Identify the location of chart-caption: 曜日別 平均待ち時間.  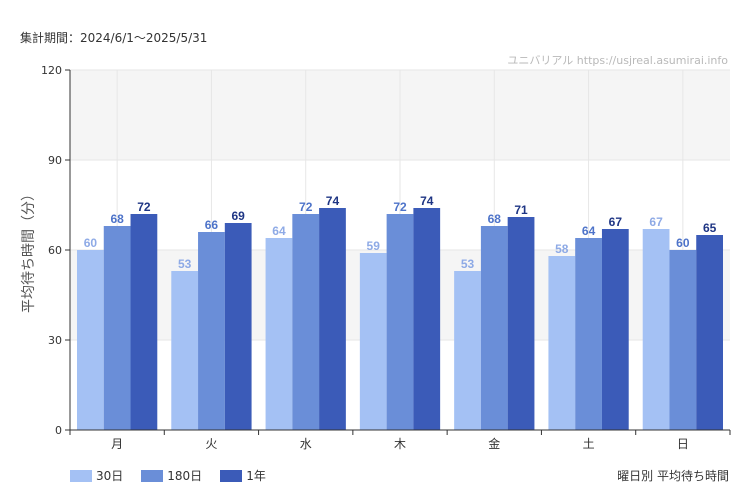
(673, 476).